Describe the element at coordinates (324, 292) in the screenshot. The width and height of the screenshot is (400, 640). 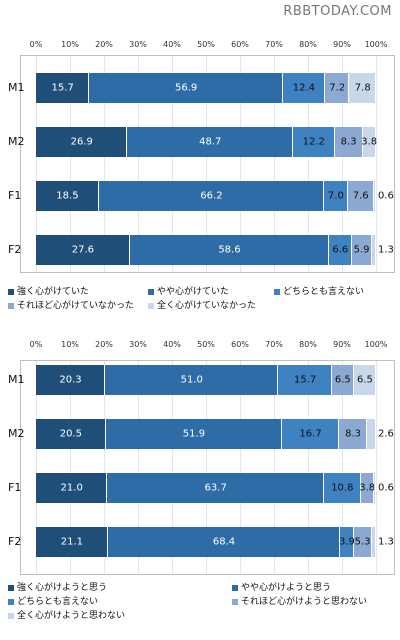
I see `legend-label: どちらとも言えない` at that location.